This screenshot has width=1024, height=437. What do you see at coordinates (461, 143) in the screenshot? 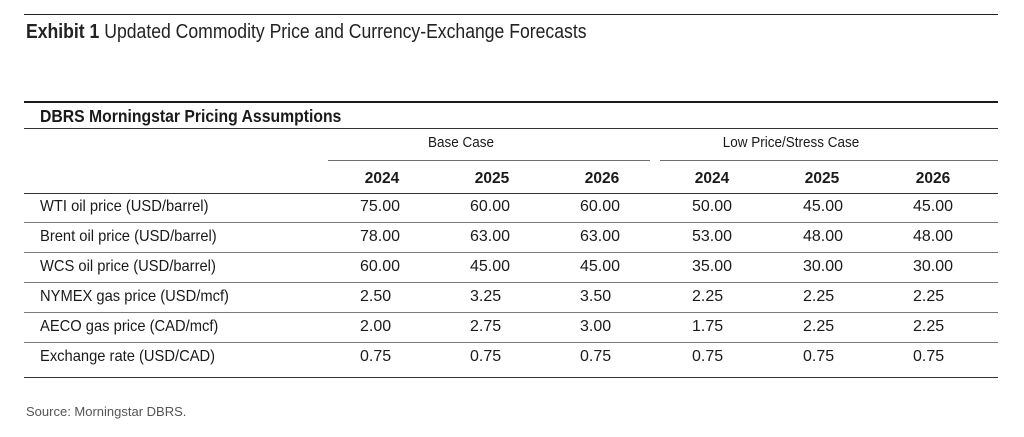
I see `group-base-case: Base Case` at bounding box center [461, 143].